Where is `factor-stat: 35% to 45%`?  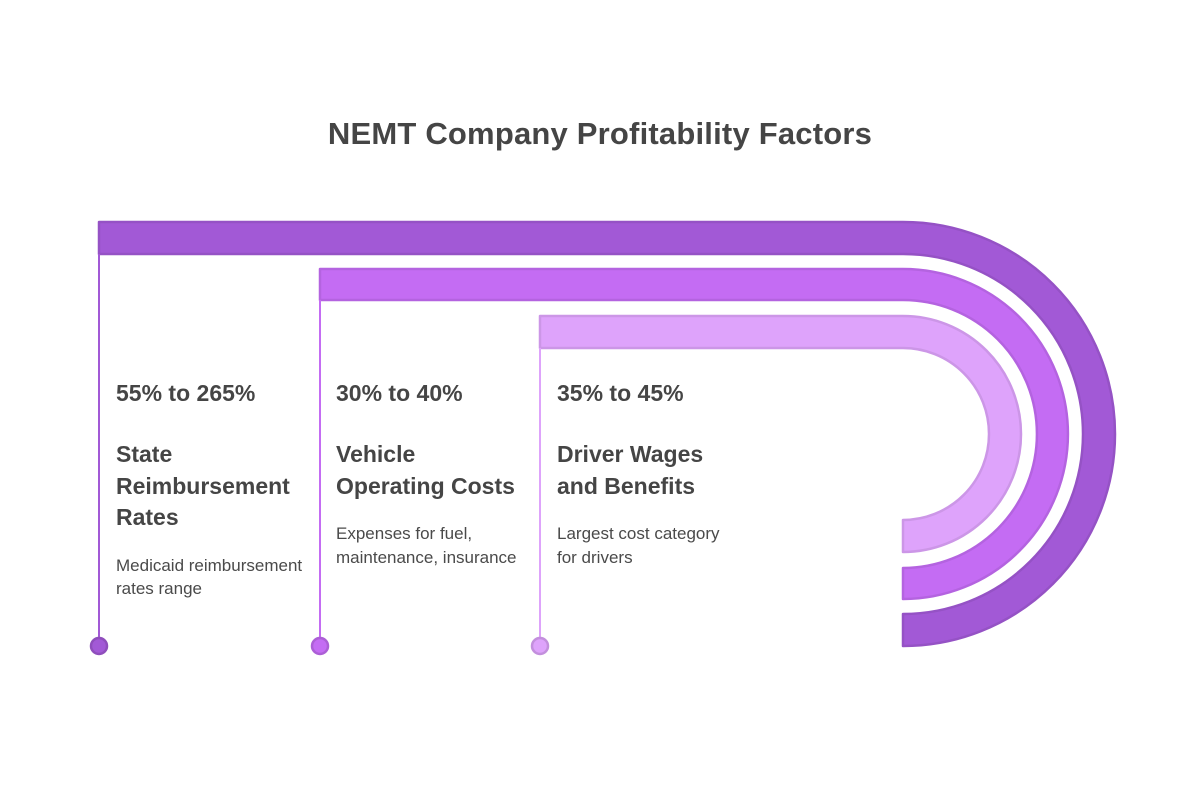 factor-stat: 35% to 45% is located at coordinates (620, 393).